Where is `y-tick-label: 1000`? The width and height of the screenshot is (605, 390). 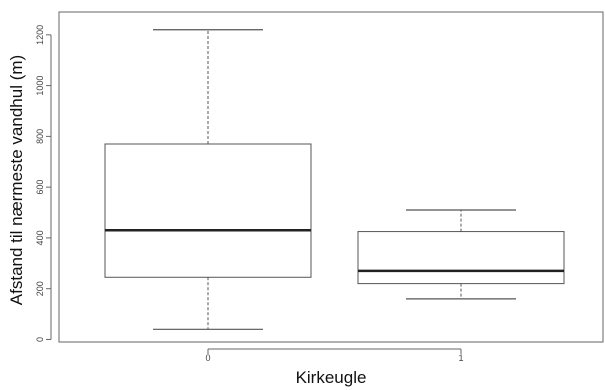
y-tick-label: 1000 is located at coordinates (40, 86).